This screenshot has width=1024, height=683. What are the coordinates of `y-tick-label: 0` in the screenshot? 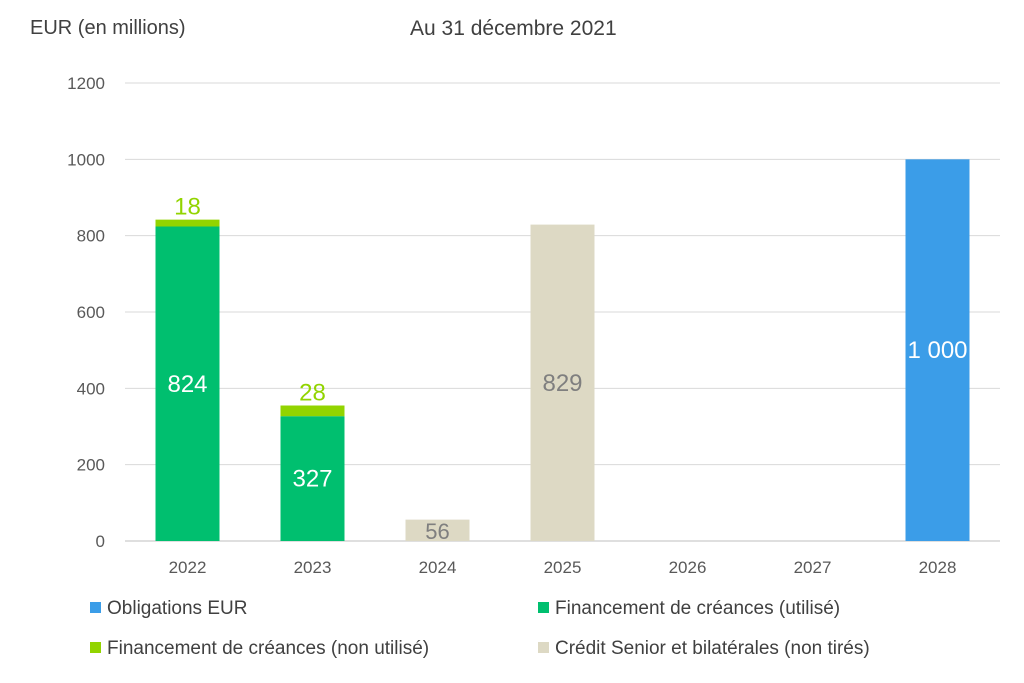 It's located at (100, 541).